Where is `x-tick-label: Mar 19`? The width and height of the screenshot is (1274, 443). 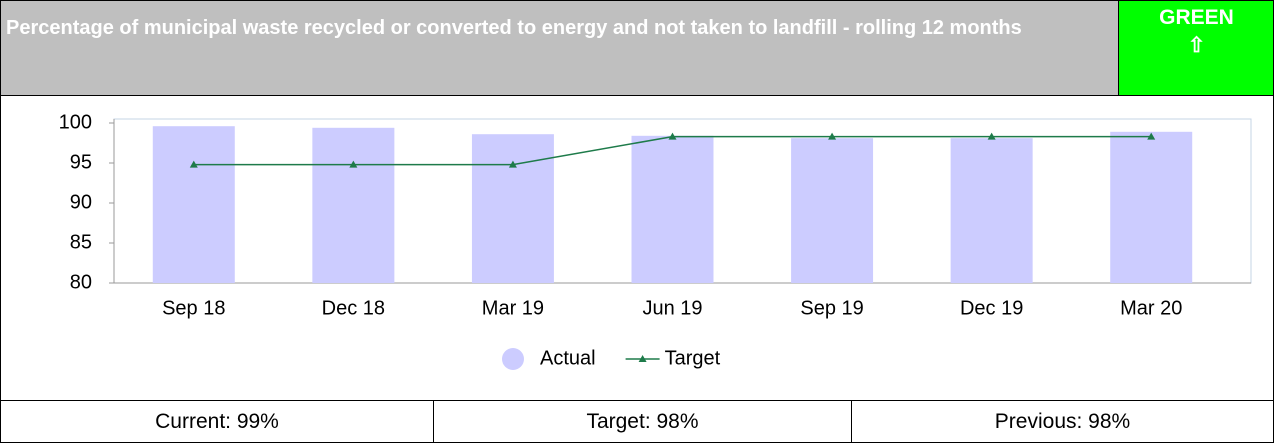 x-tick-label: Mar 19 is located at coordinates (513, 308).